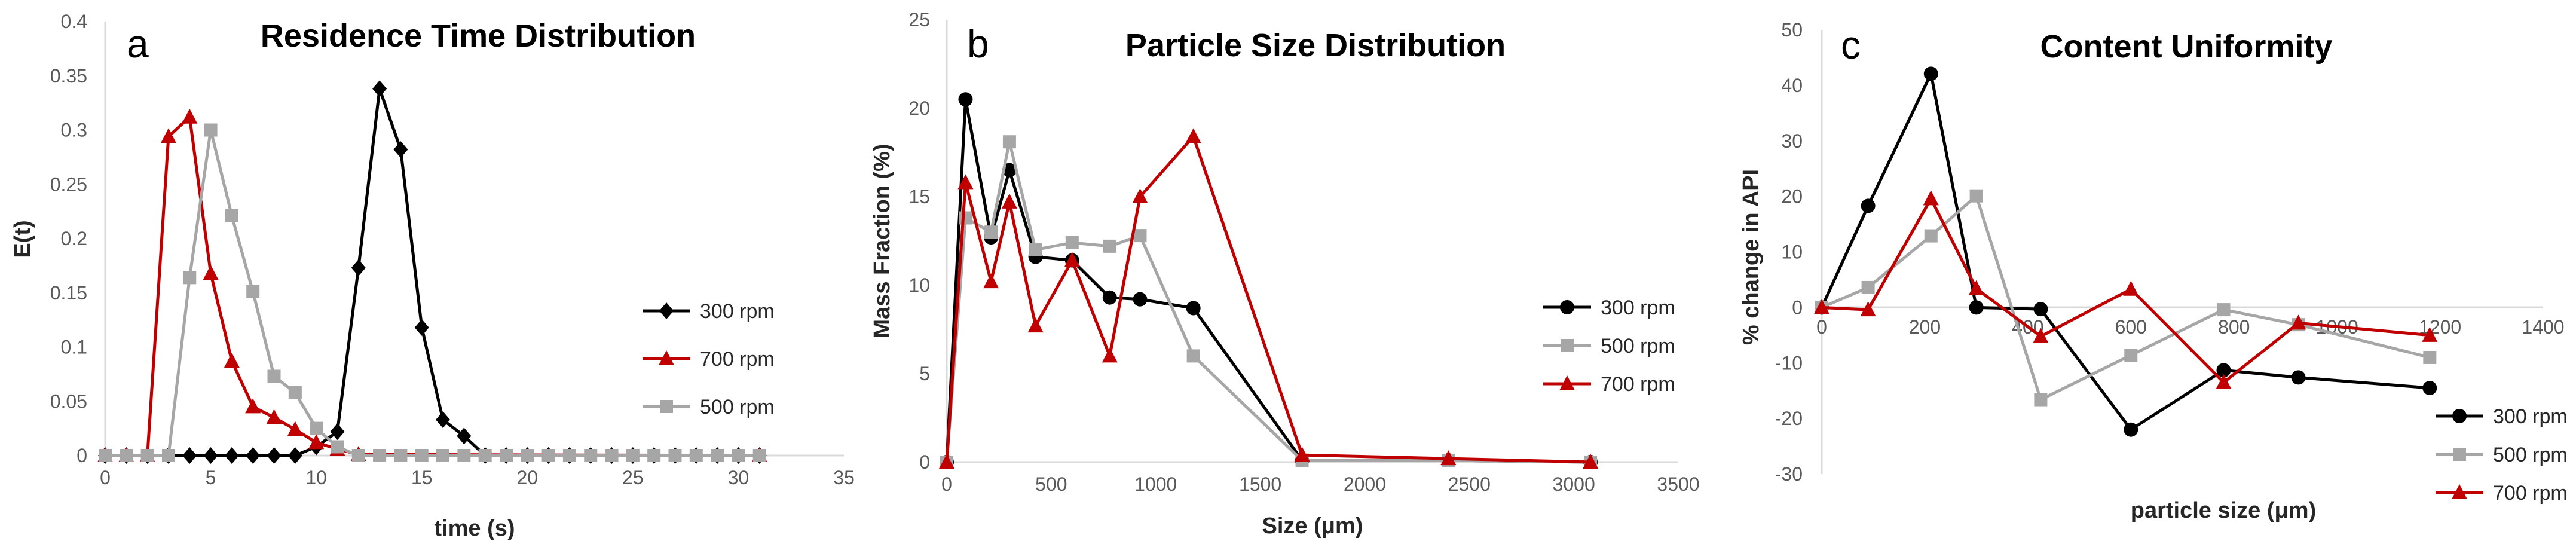  I want to click on x-tick-label: 5, so click(211, 477).